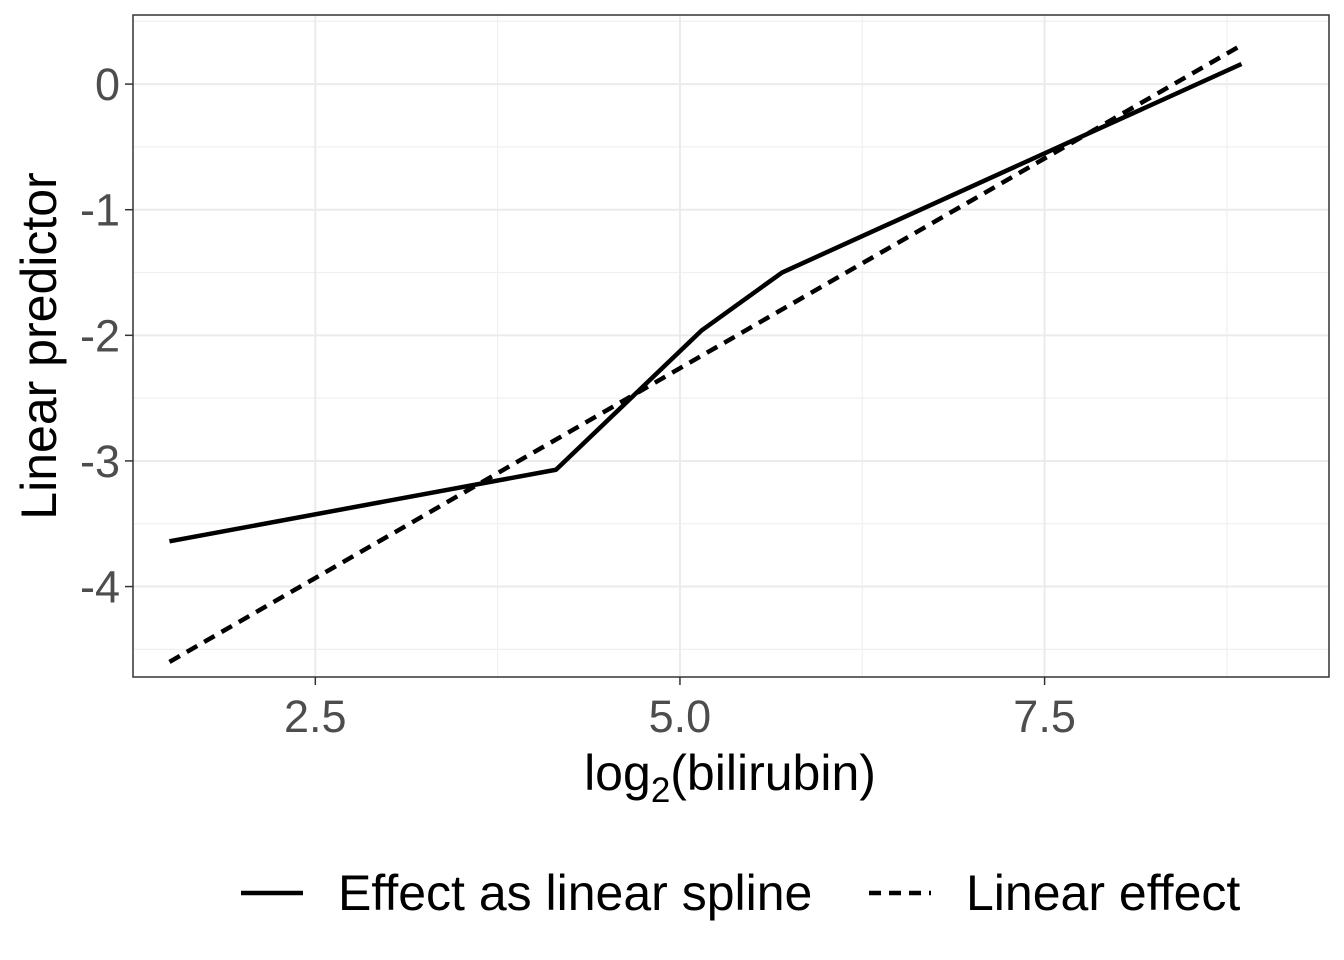  I want to click on x-axis-title: log2(bilirubin), so click(730, 777).